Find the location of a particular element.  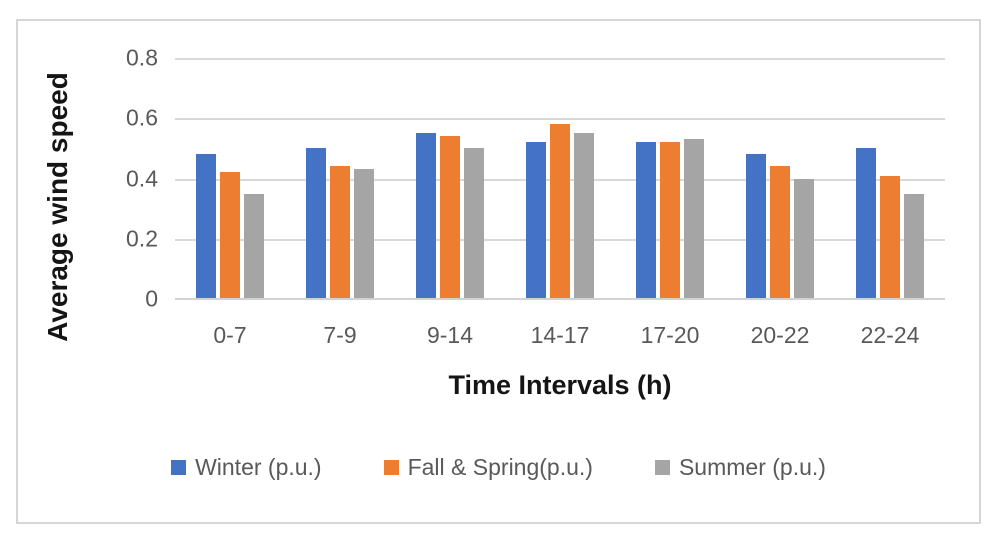

y-tick-label: 0.2 is located at coordinates (142, 238).